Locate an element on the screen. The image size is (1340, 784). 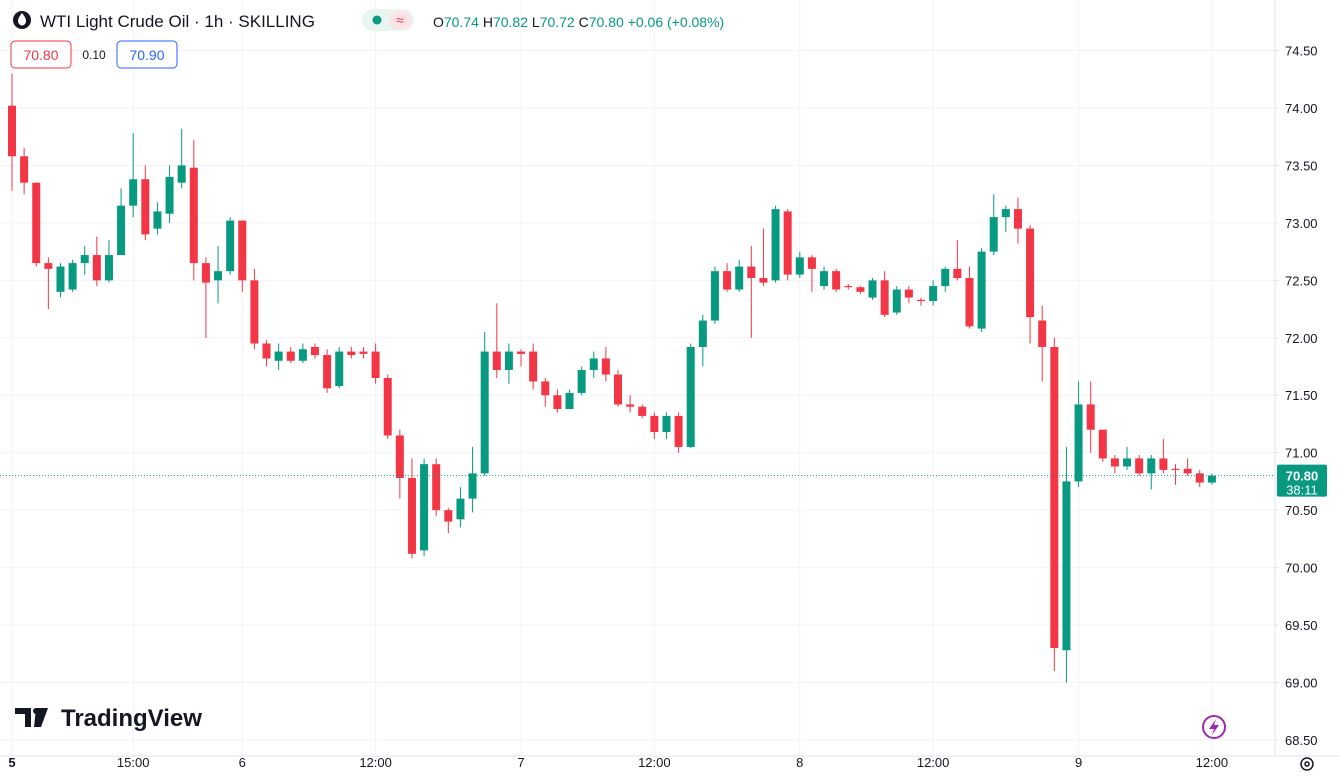
ohlc-value: 70.74 is located at coordinates (461, 22).